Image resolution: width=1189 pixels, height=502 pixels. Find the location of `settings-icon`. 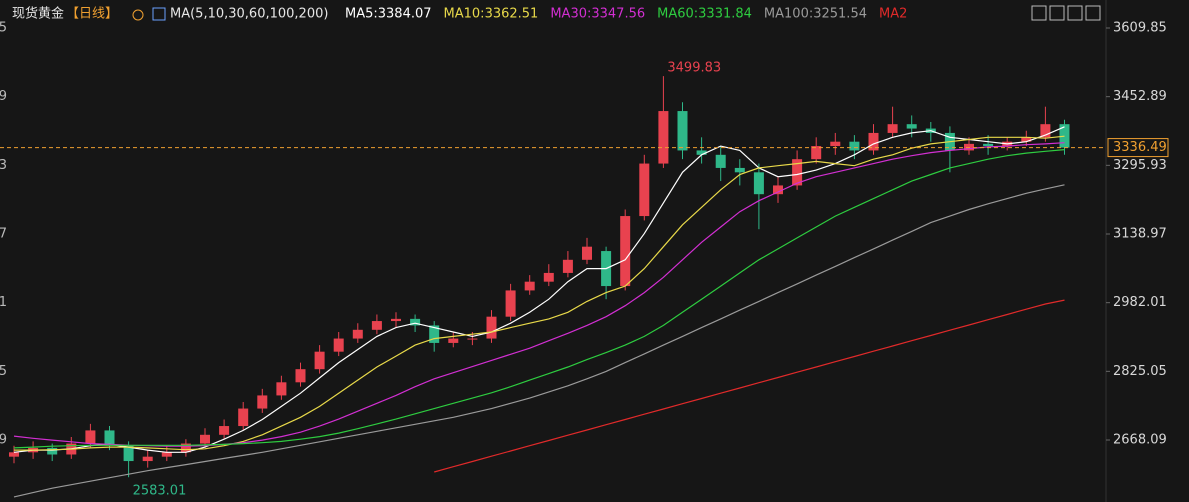

settings-icon is located at coordinates (138, 15).